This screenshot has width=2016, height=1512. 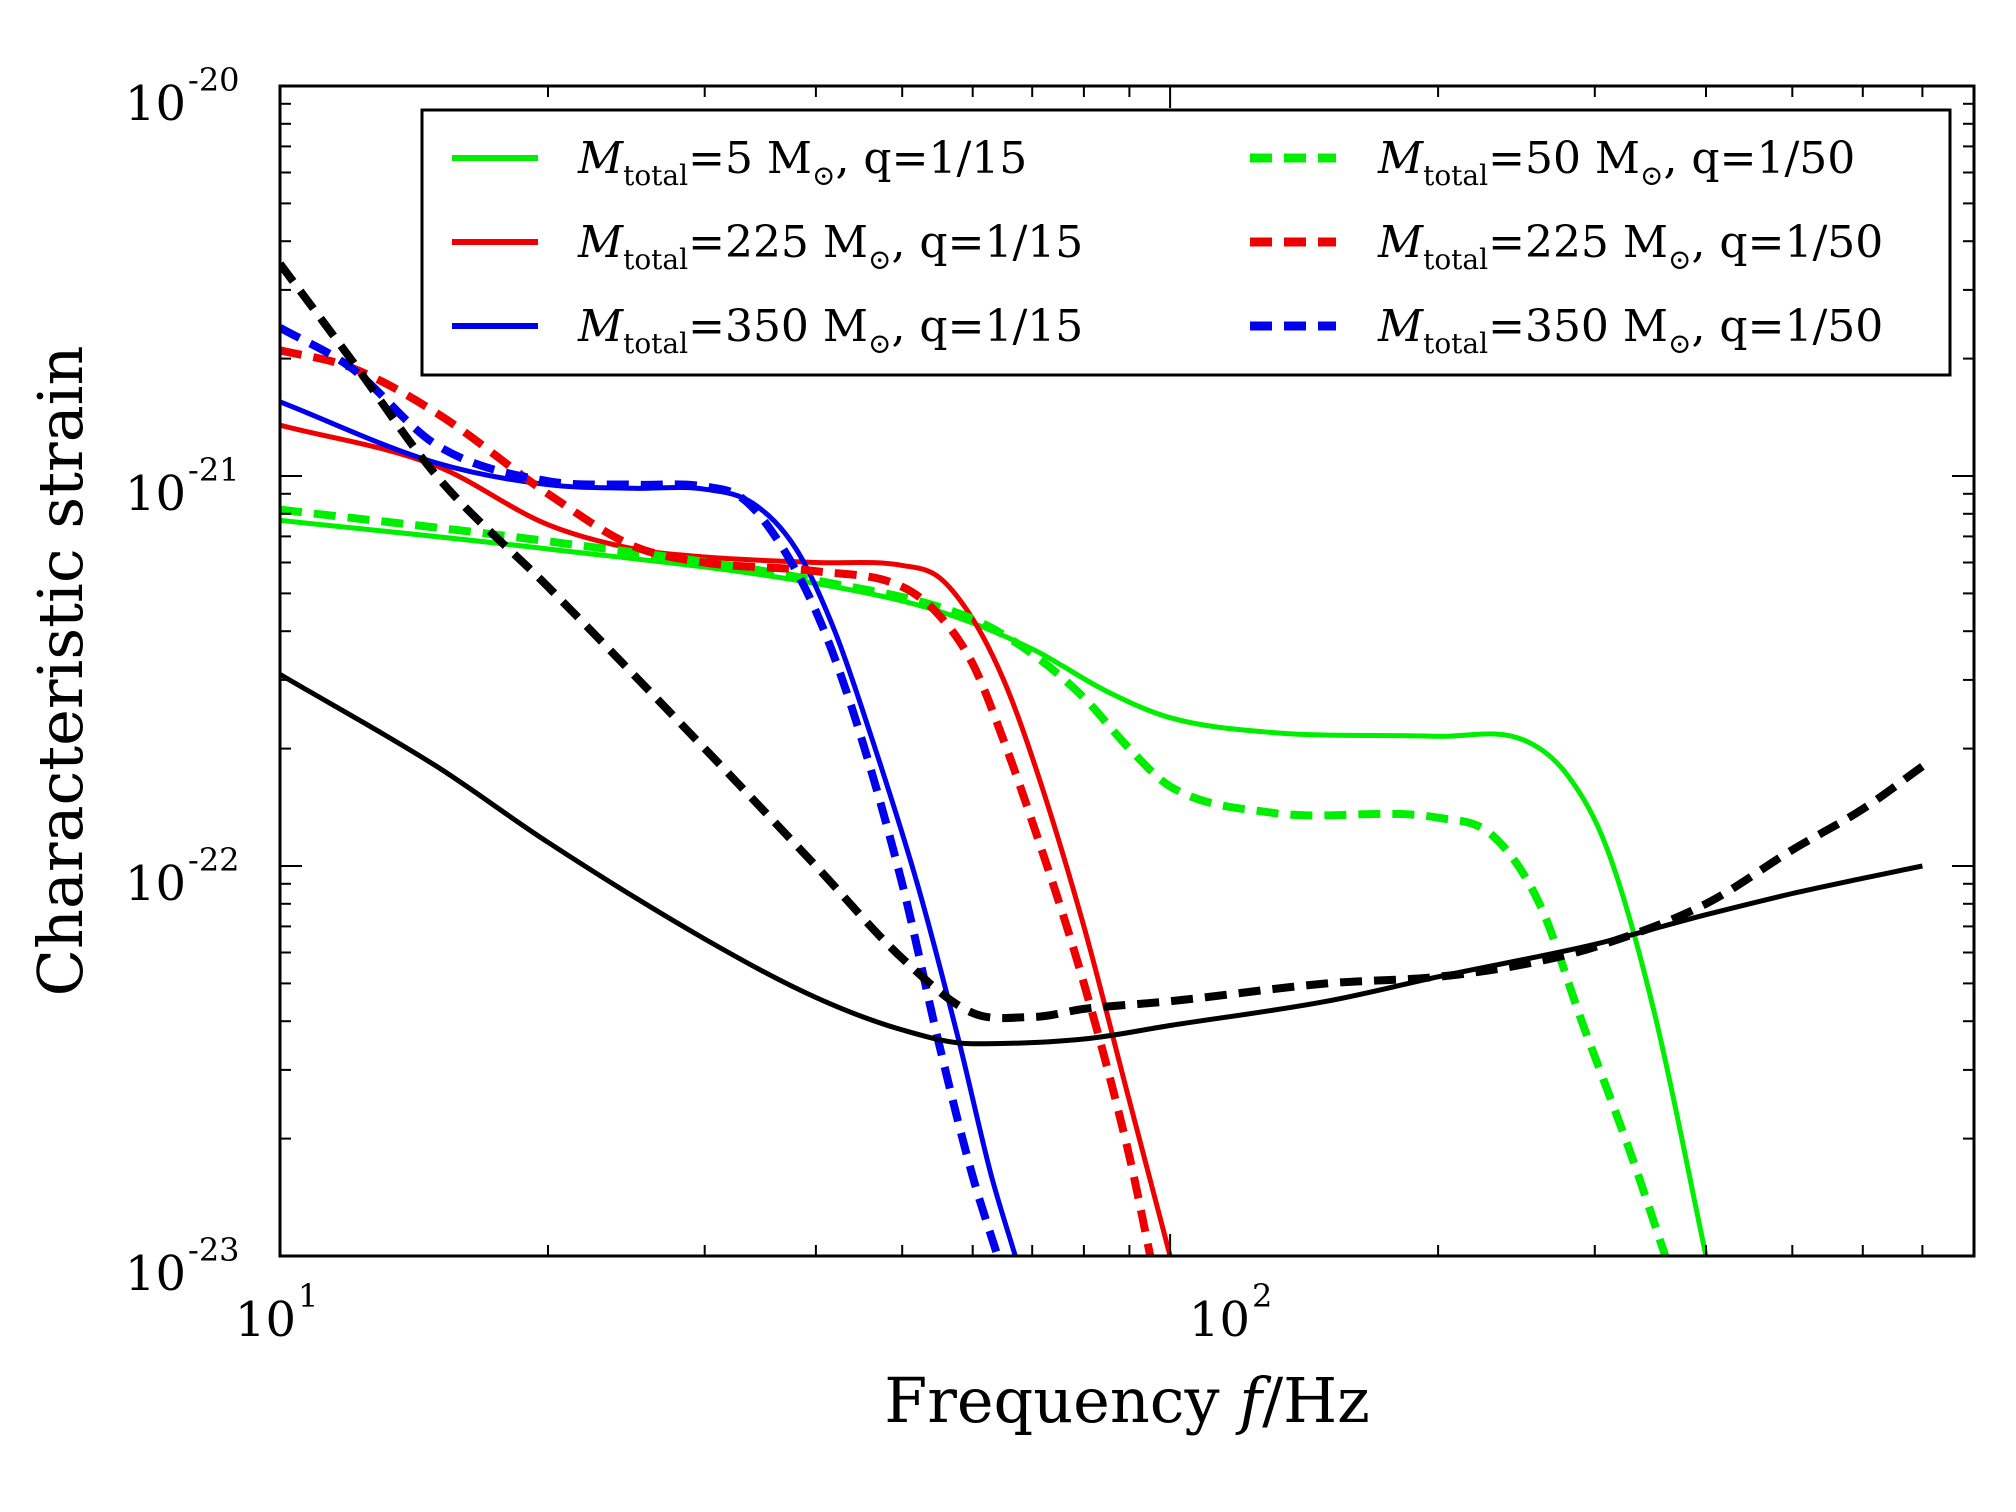 I want to click on y-tick-label-1e-21: 10 -21, so click(x=182, y=486).